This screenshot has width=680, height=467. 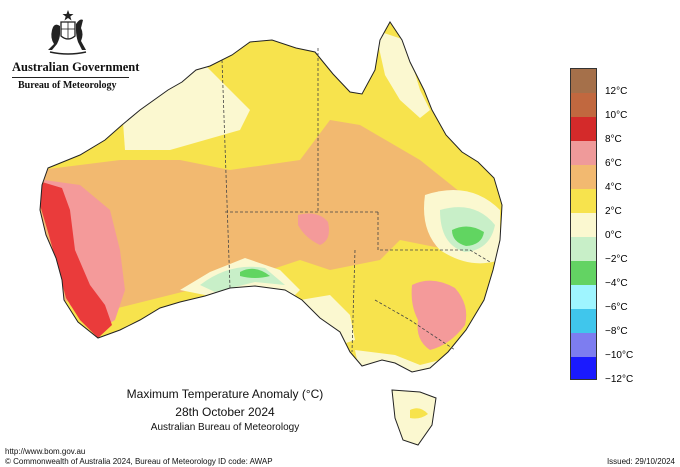 I want to click on anomaly-region-pink-central, so click(x=313, y=229).